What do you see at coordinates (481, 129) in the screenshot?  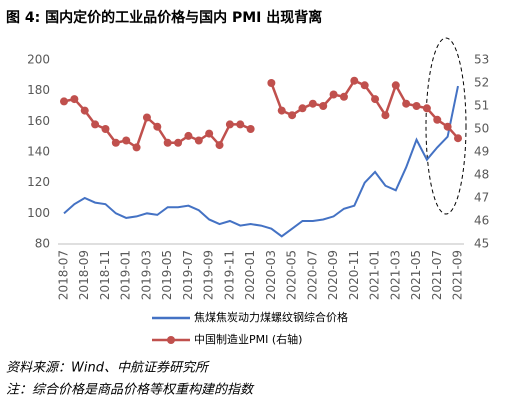 I see `y2-tick-label: 50` at bounding box center [481, 129].